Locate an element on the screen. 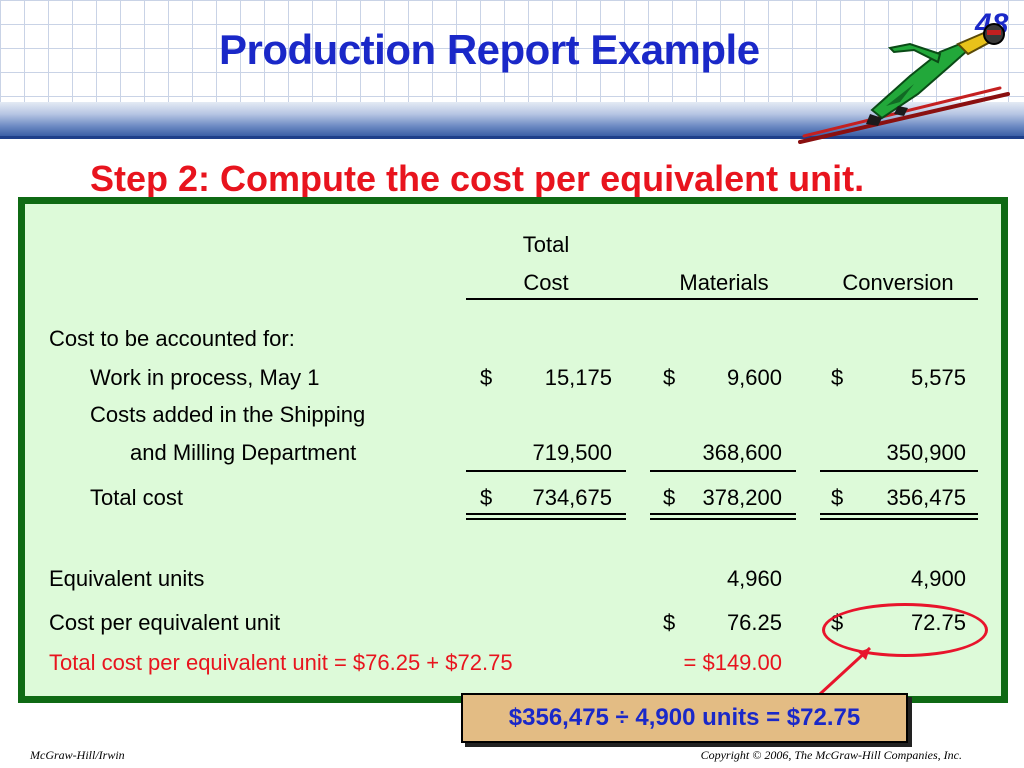 The width and height of the screenshot is (1024, 768). slide-title: Production Report Example is located at coordinates (489, 49).